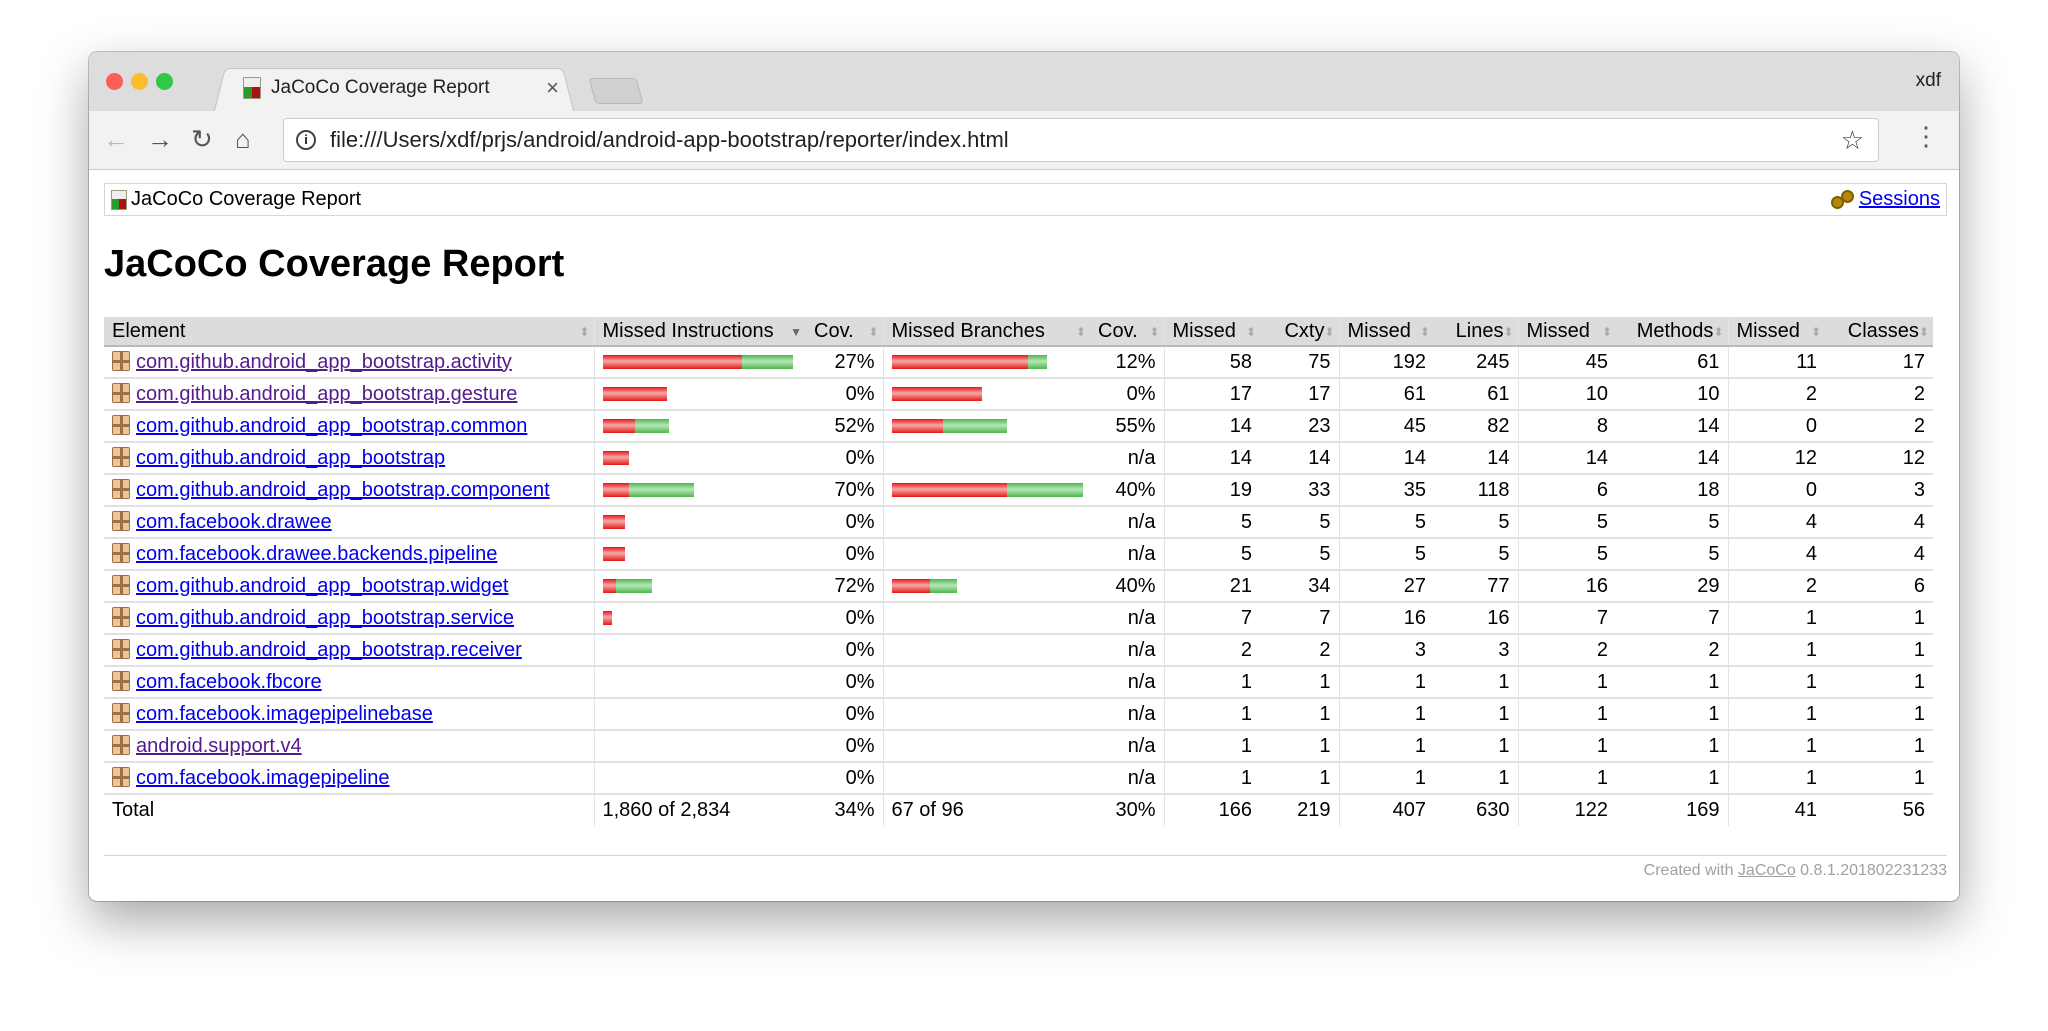 The width and height of the screenshot is (2048, 1031). I want to click on column-header: ⬍ Classes, so click(1879, 332).